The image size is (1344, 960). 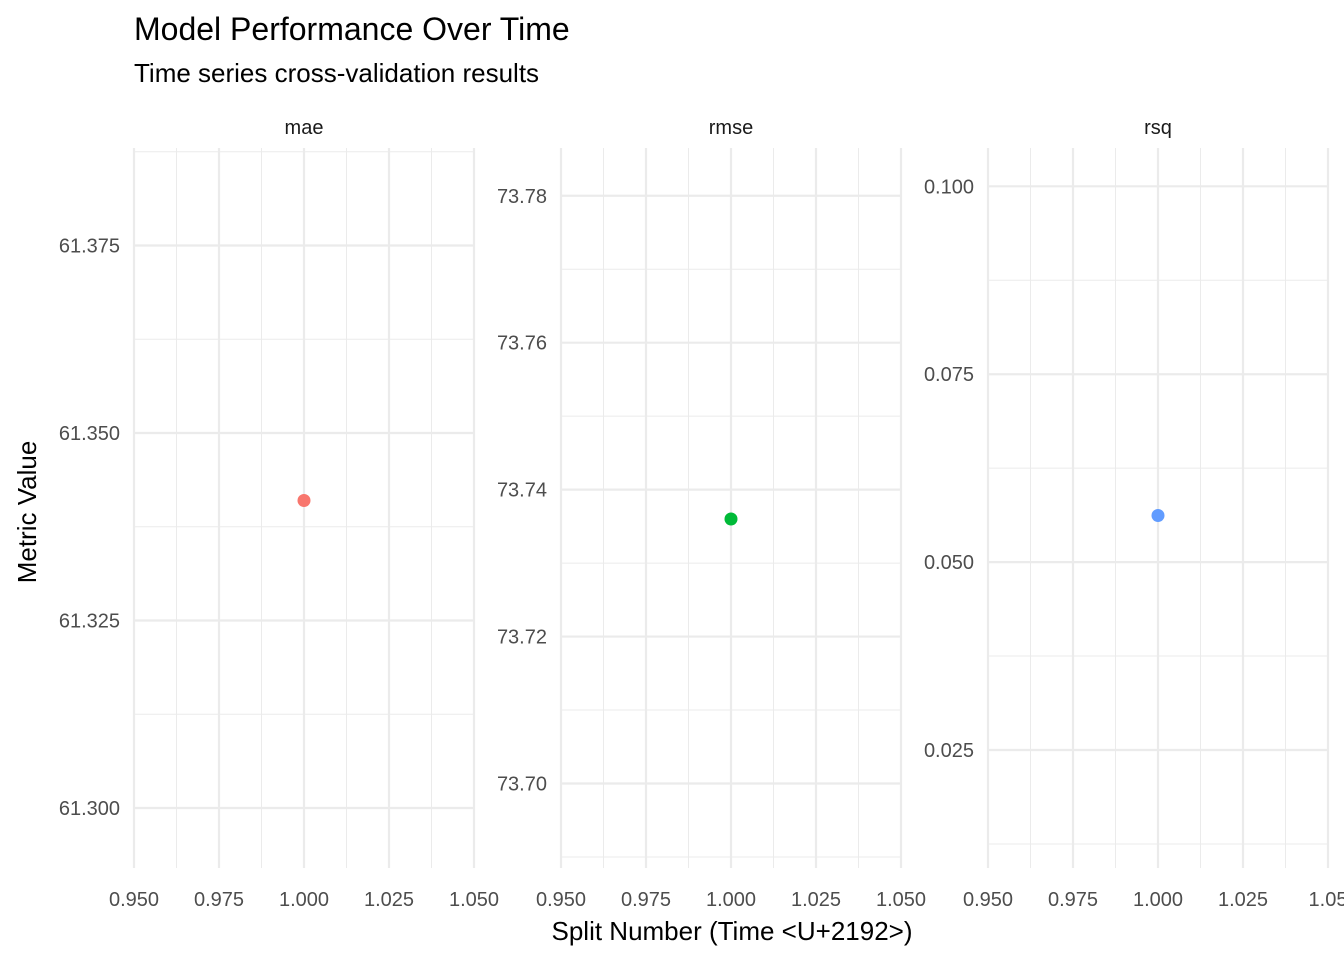 I want to click on facet-label: mae, so click(x=304, y=128).